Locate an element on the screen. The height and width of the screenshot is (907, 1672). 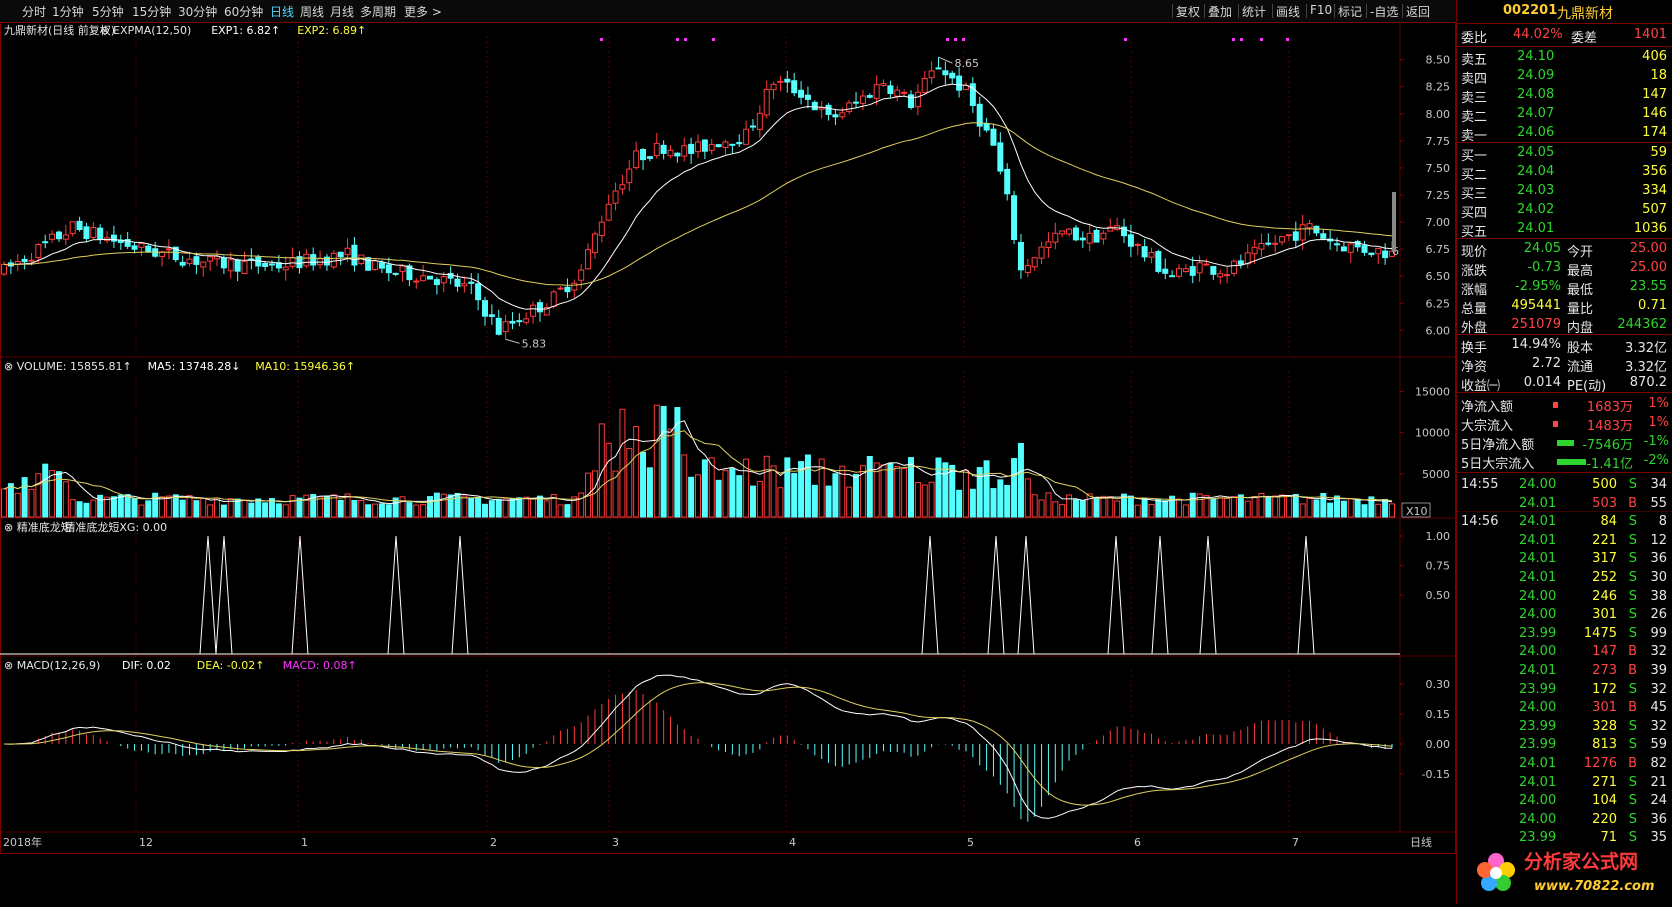
bid-label: 买五 is located at coordinates (1474, 232).